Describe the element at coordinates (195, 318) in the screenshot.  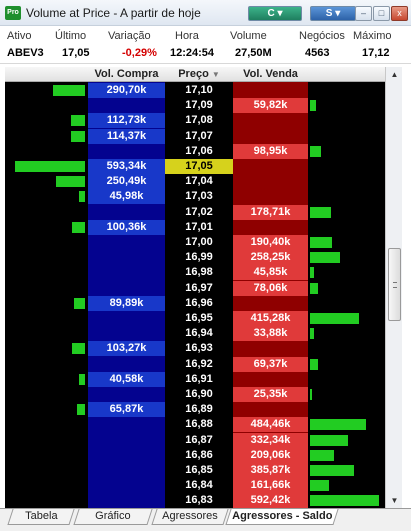
I see `table-row: 16,95 415,28k` at that location.